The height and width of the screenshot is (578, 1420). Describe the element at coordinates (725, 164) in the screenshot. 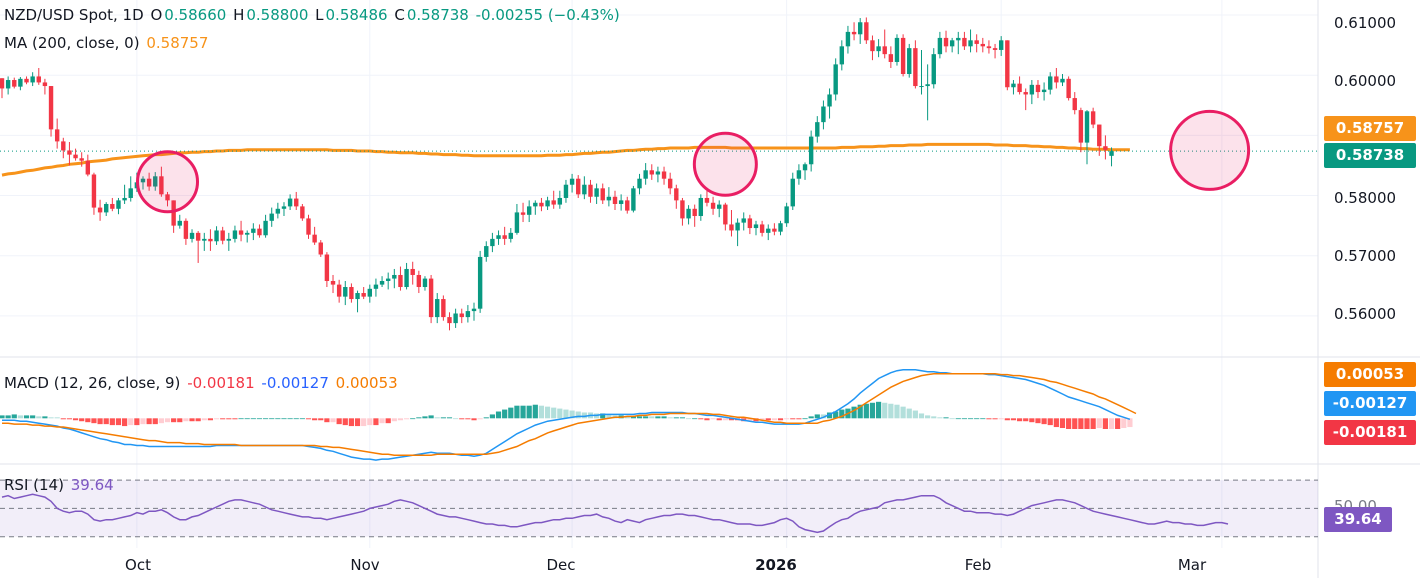

I see `highlight-circle` at that location.